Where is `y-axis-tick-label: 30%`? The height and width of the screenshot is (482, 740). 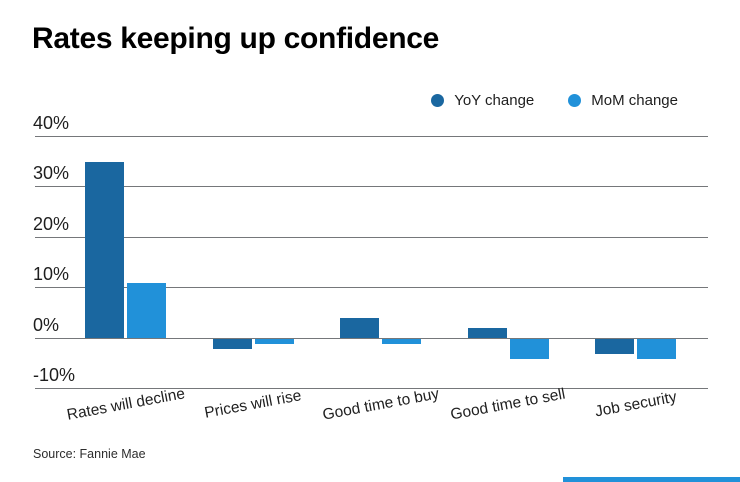 y-axis-tick-label: 30% is located at coordinates (51, 173).